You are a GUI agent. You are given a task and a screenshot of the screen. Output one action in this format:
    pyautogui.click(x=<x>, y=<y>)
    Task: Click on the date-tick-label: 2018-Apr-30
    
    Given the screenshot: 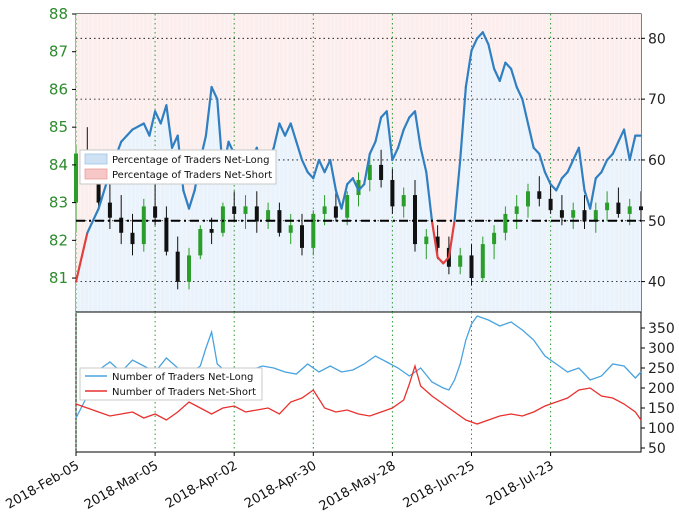 What is the action you would take?
    pyautogui.click(x=280, y=484)
    